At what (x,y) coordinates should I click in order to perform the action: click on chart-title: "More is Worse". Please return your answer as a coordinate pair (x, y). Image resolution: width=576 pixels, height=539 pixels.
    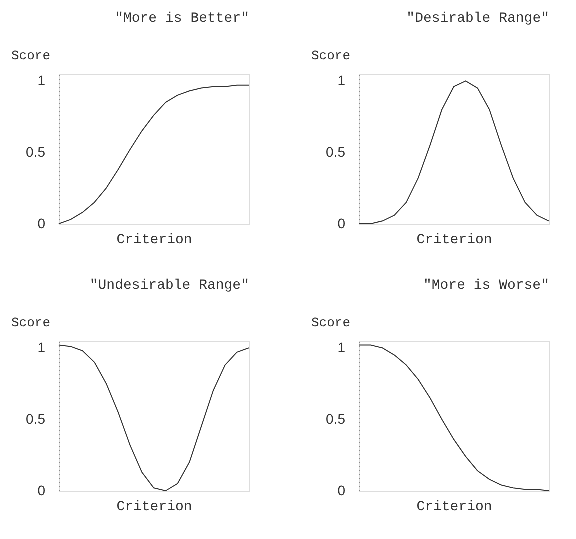
    Looking at the image, I should click on (486, 286).